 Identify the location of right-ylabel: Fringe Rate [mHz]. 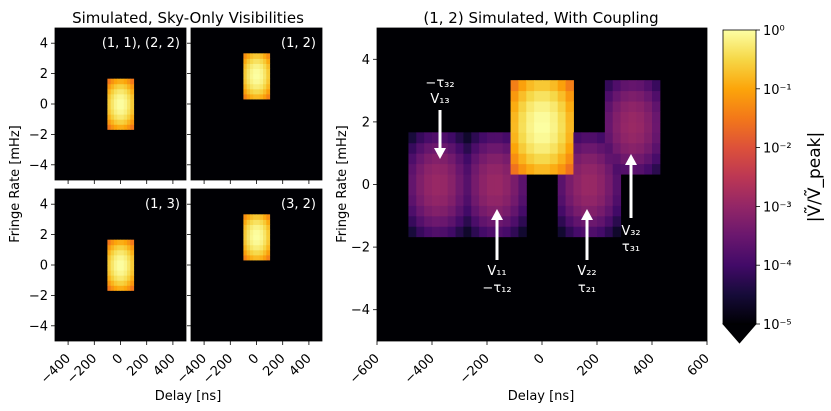
(342, 183).